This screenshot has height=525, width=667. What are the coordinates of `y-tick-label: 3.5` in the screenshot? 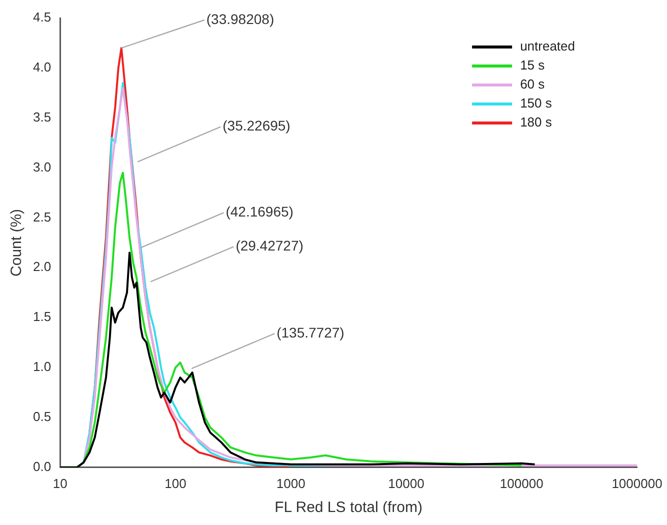 It's located at (42, 116).